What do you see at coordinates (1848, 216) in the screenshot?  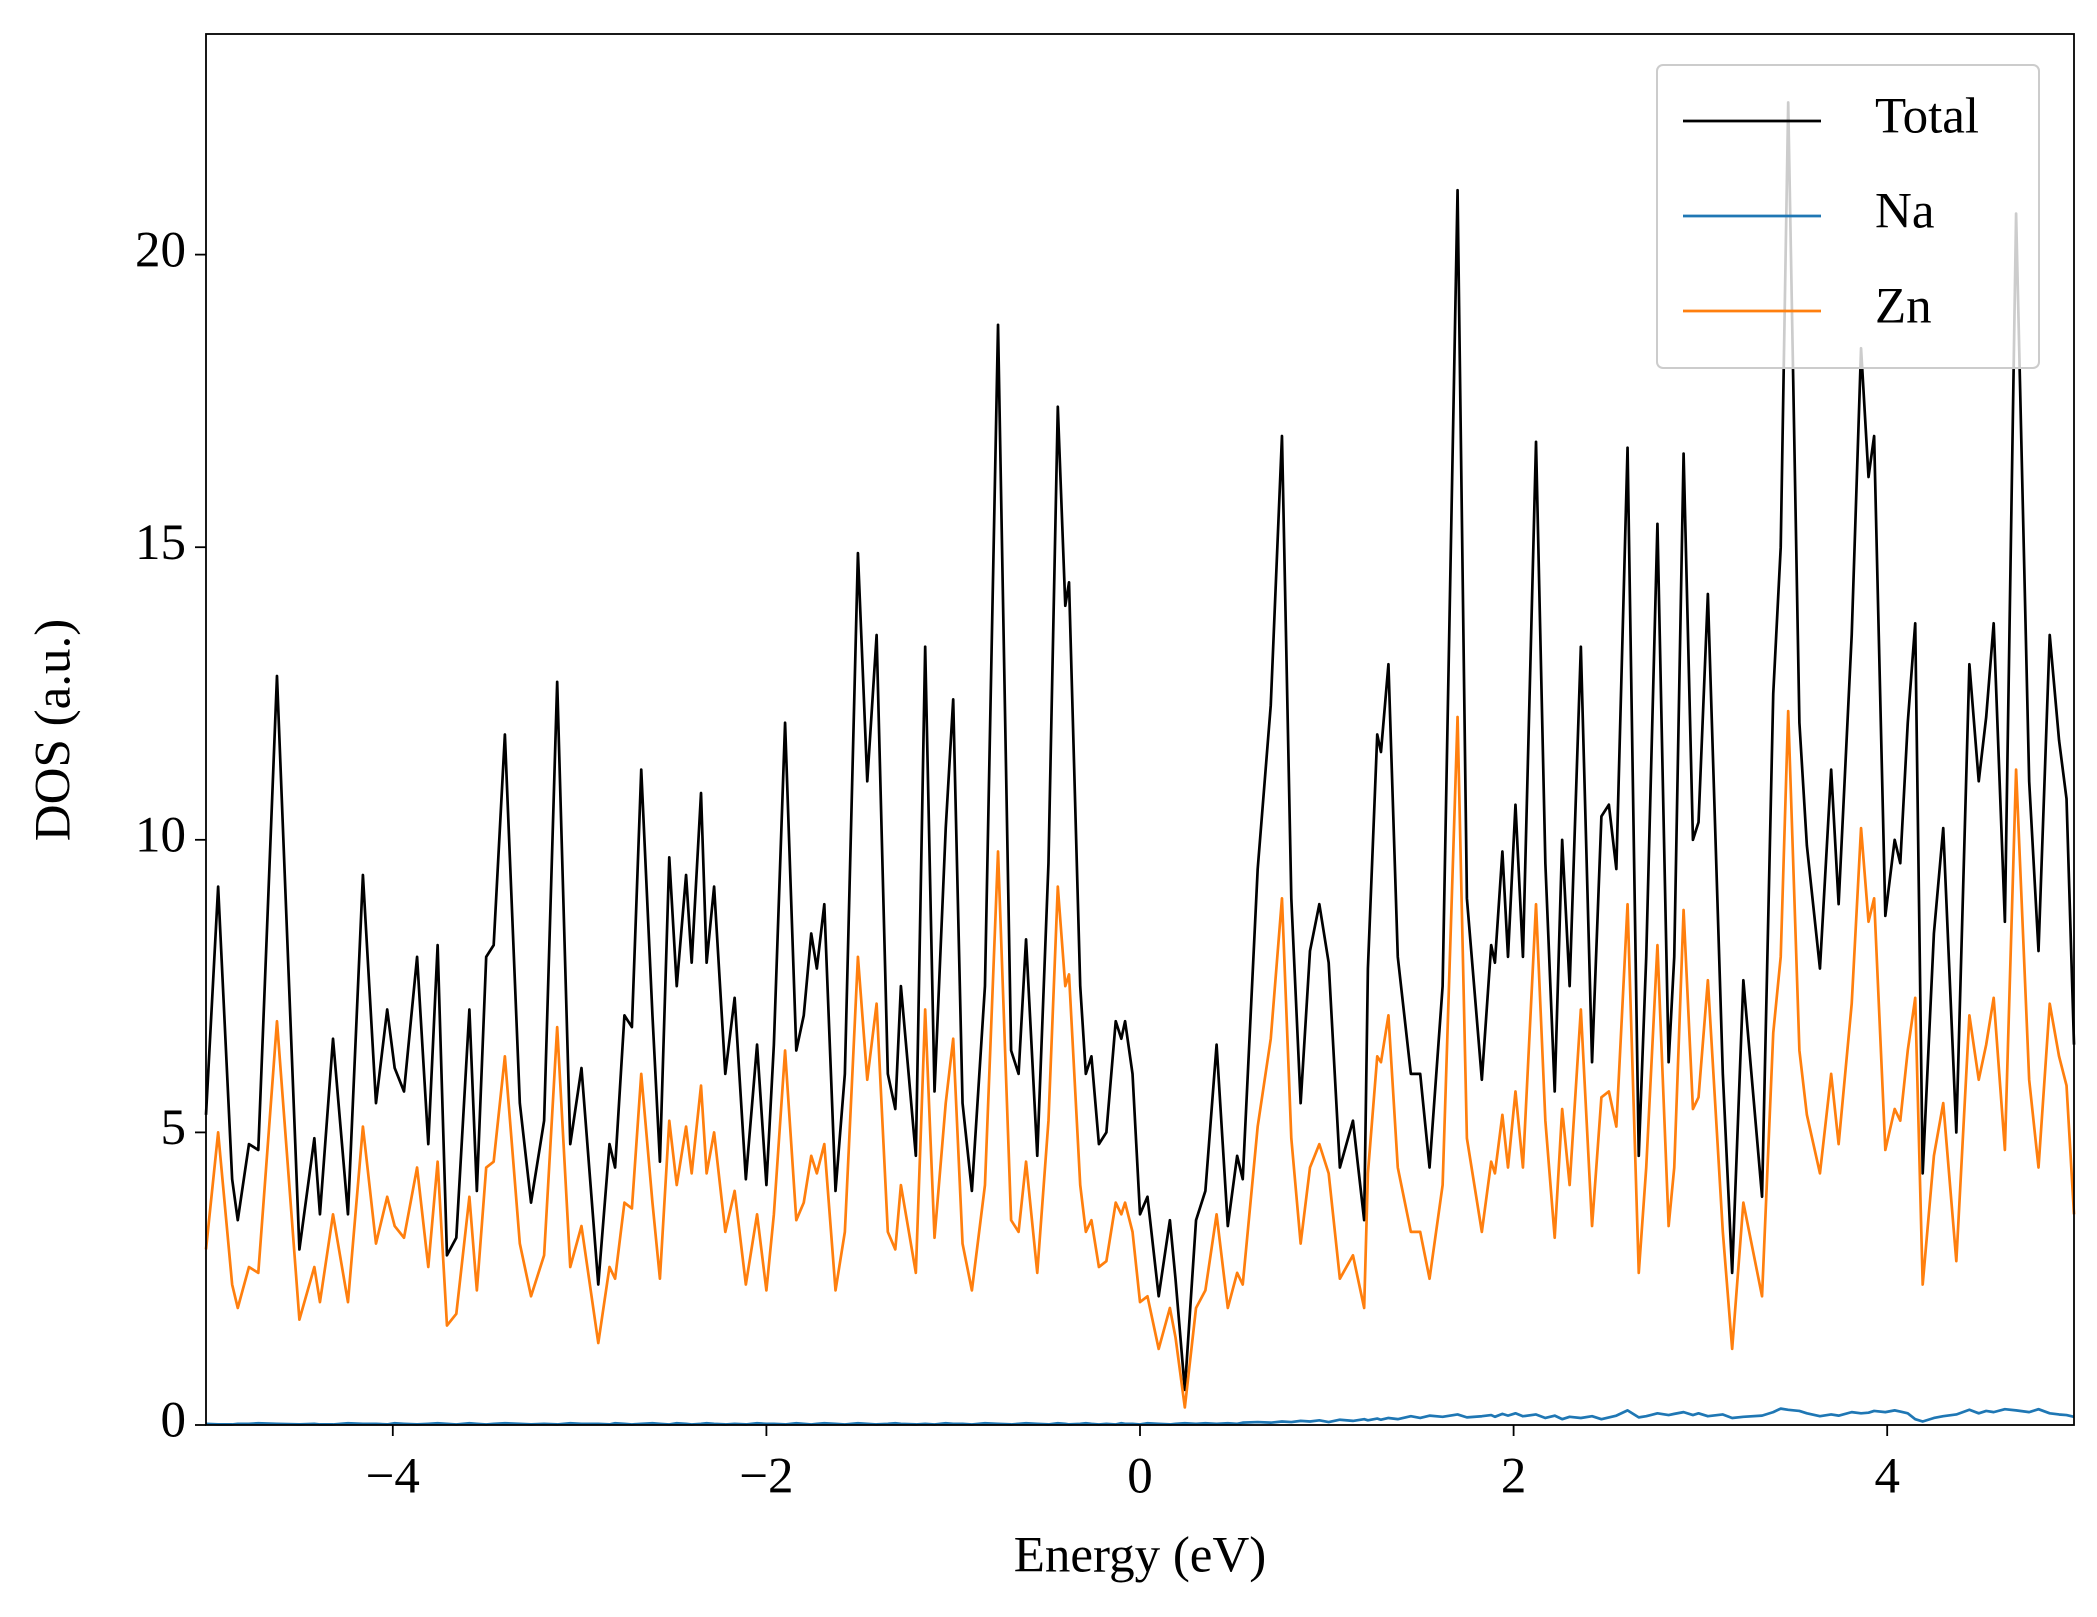 I see `legend-box` at bounding box center [1848, 216].